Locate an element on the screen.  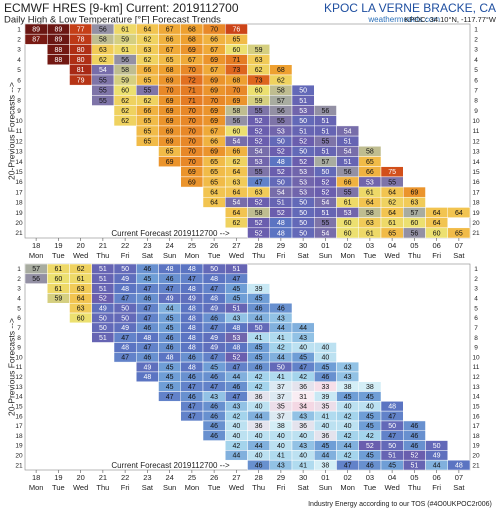
cell-label: 68 is located at coordinates (281, 70).